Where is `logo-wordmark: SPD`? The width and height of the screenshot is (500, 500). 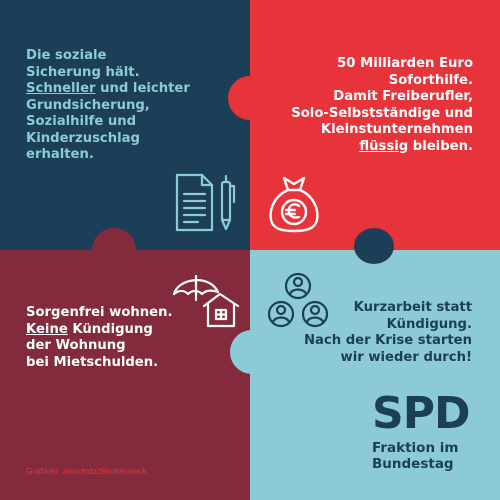
logo-wordmark: SPD is located at coordinates (421, 413).